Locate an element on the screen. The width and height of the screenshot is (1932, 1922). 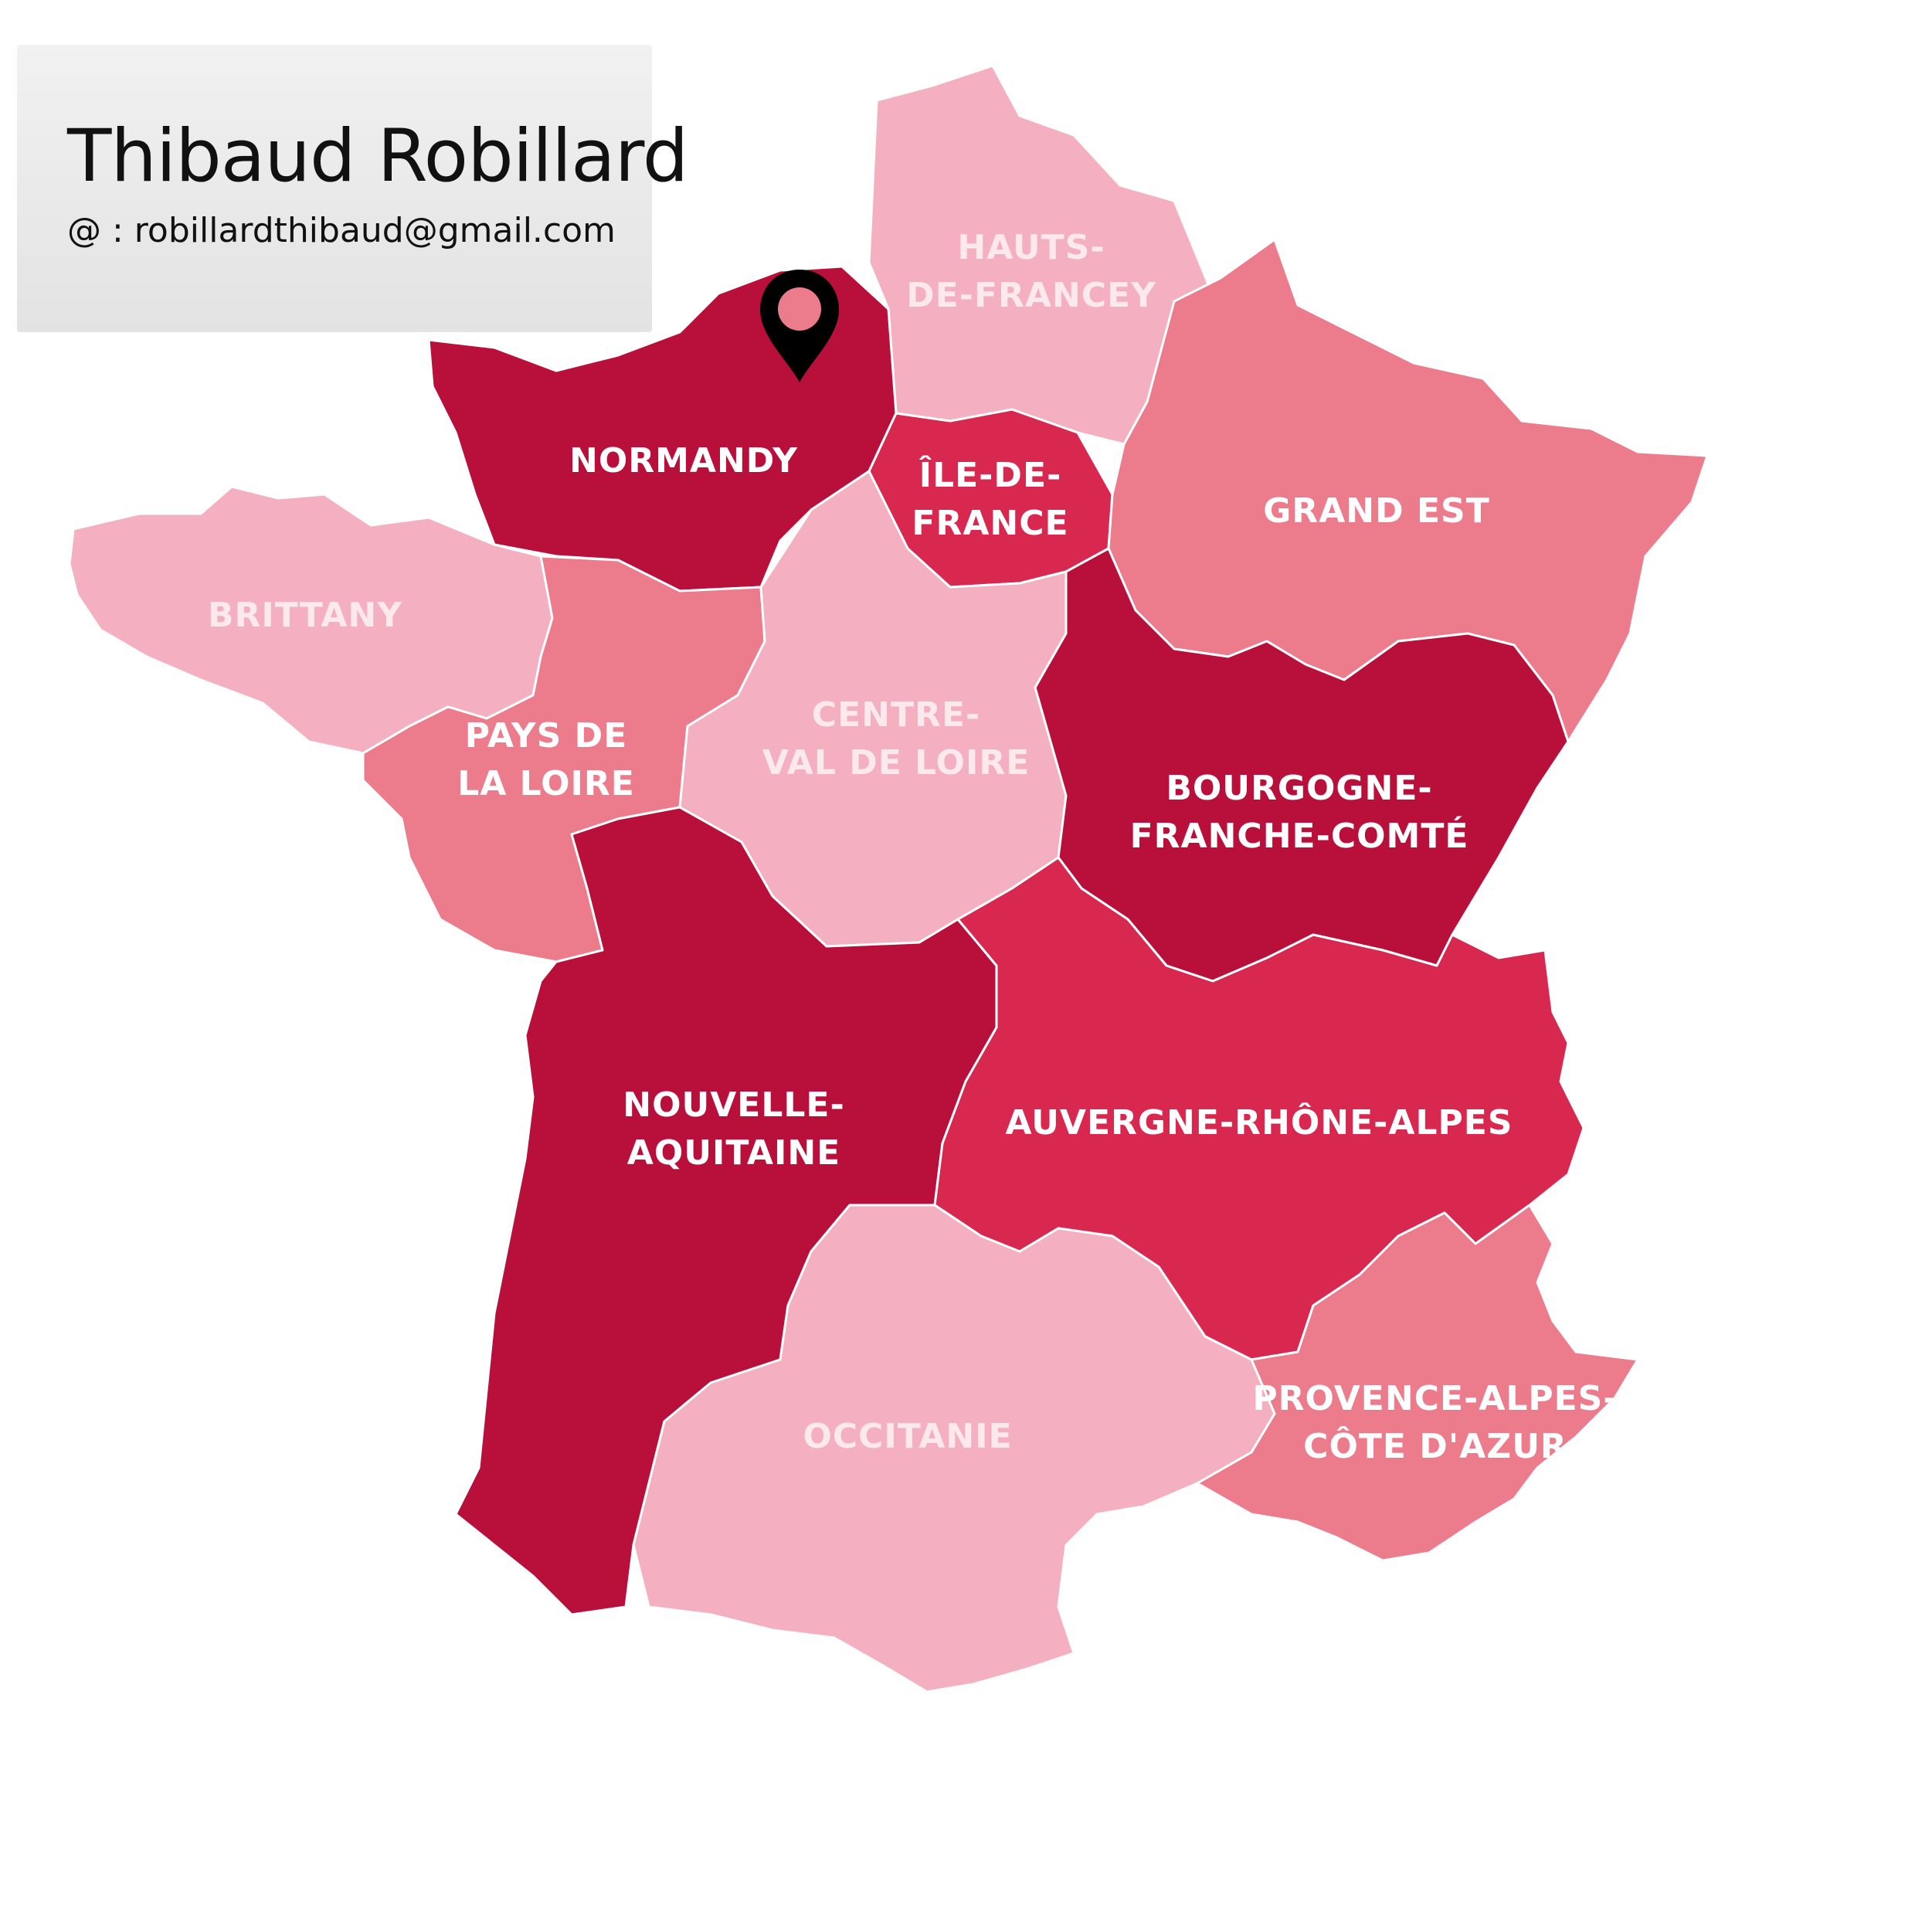
region-label-bourgogne-franche-comte: FRANCHE-COMTÉ is located at coordinates (1300, 835).